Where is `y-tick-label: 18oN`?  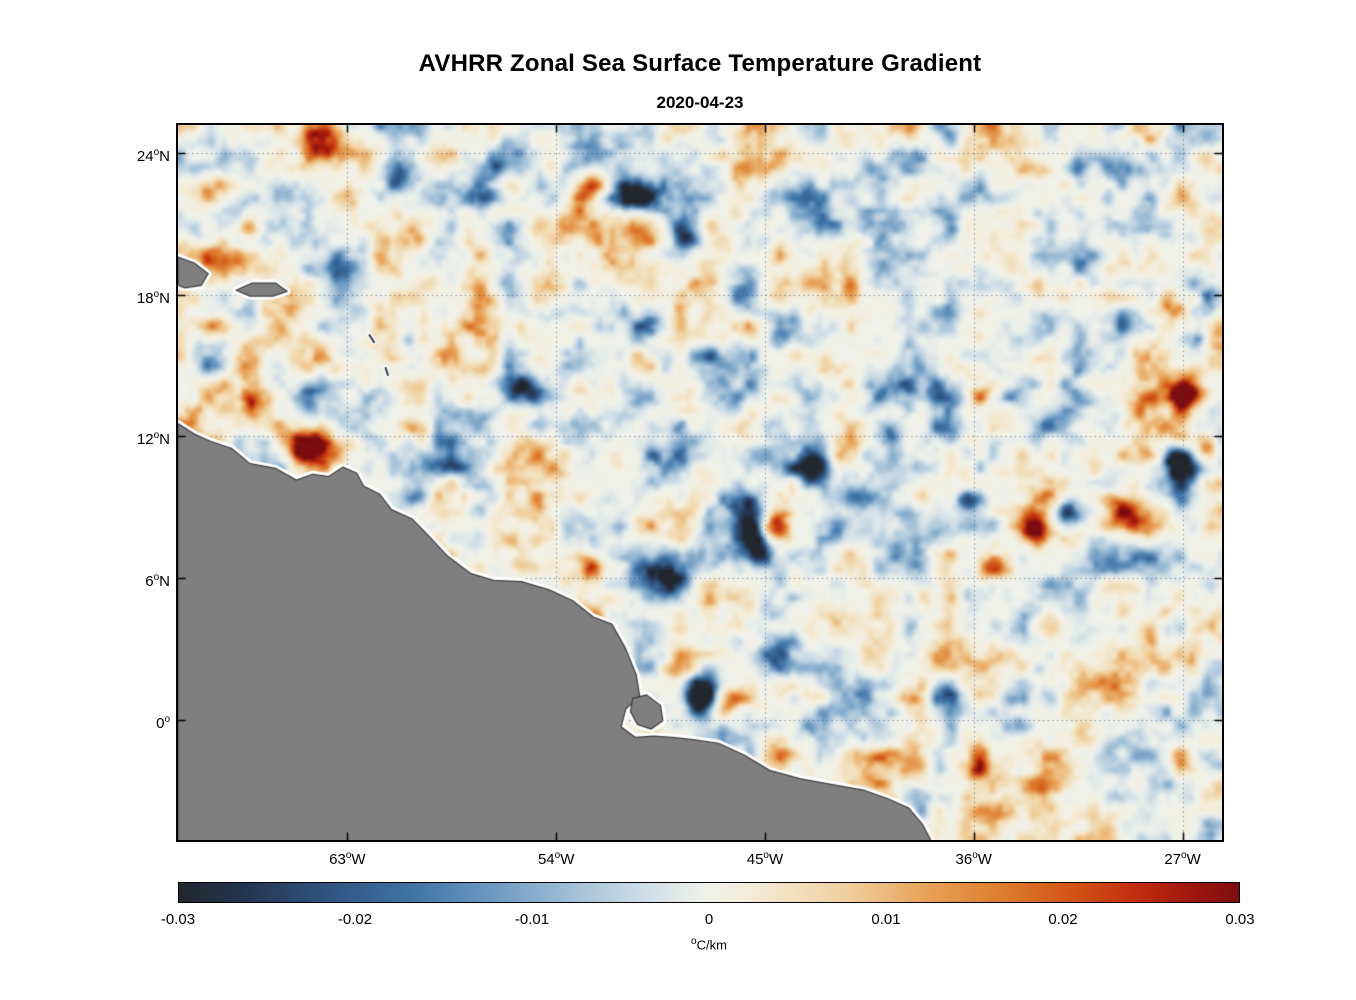
y-tick-label: 18oN is located at coordinates (142, 297).